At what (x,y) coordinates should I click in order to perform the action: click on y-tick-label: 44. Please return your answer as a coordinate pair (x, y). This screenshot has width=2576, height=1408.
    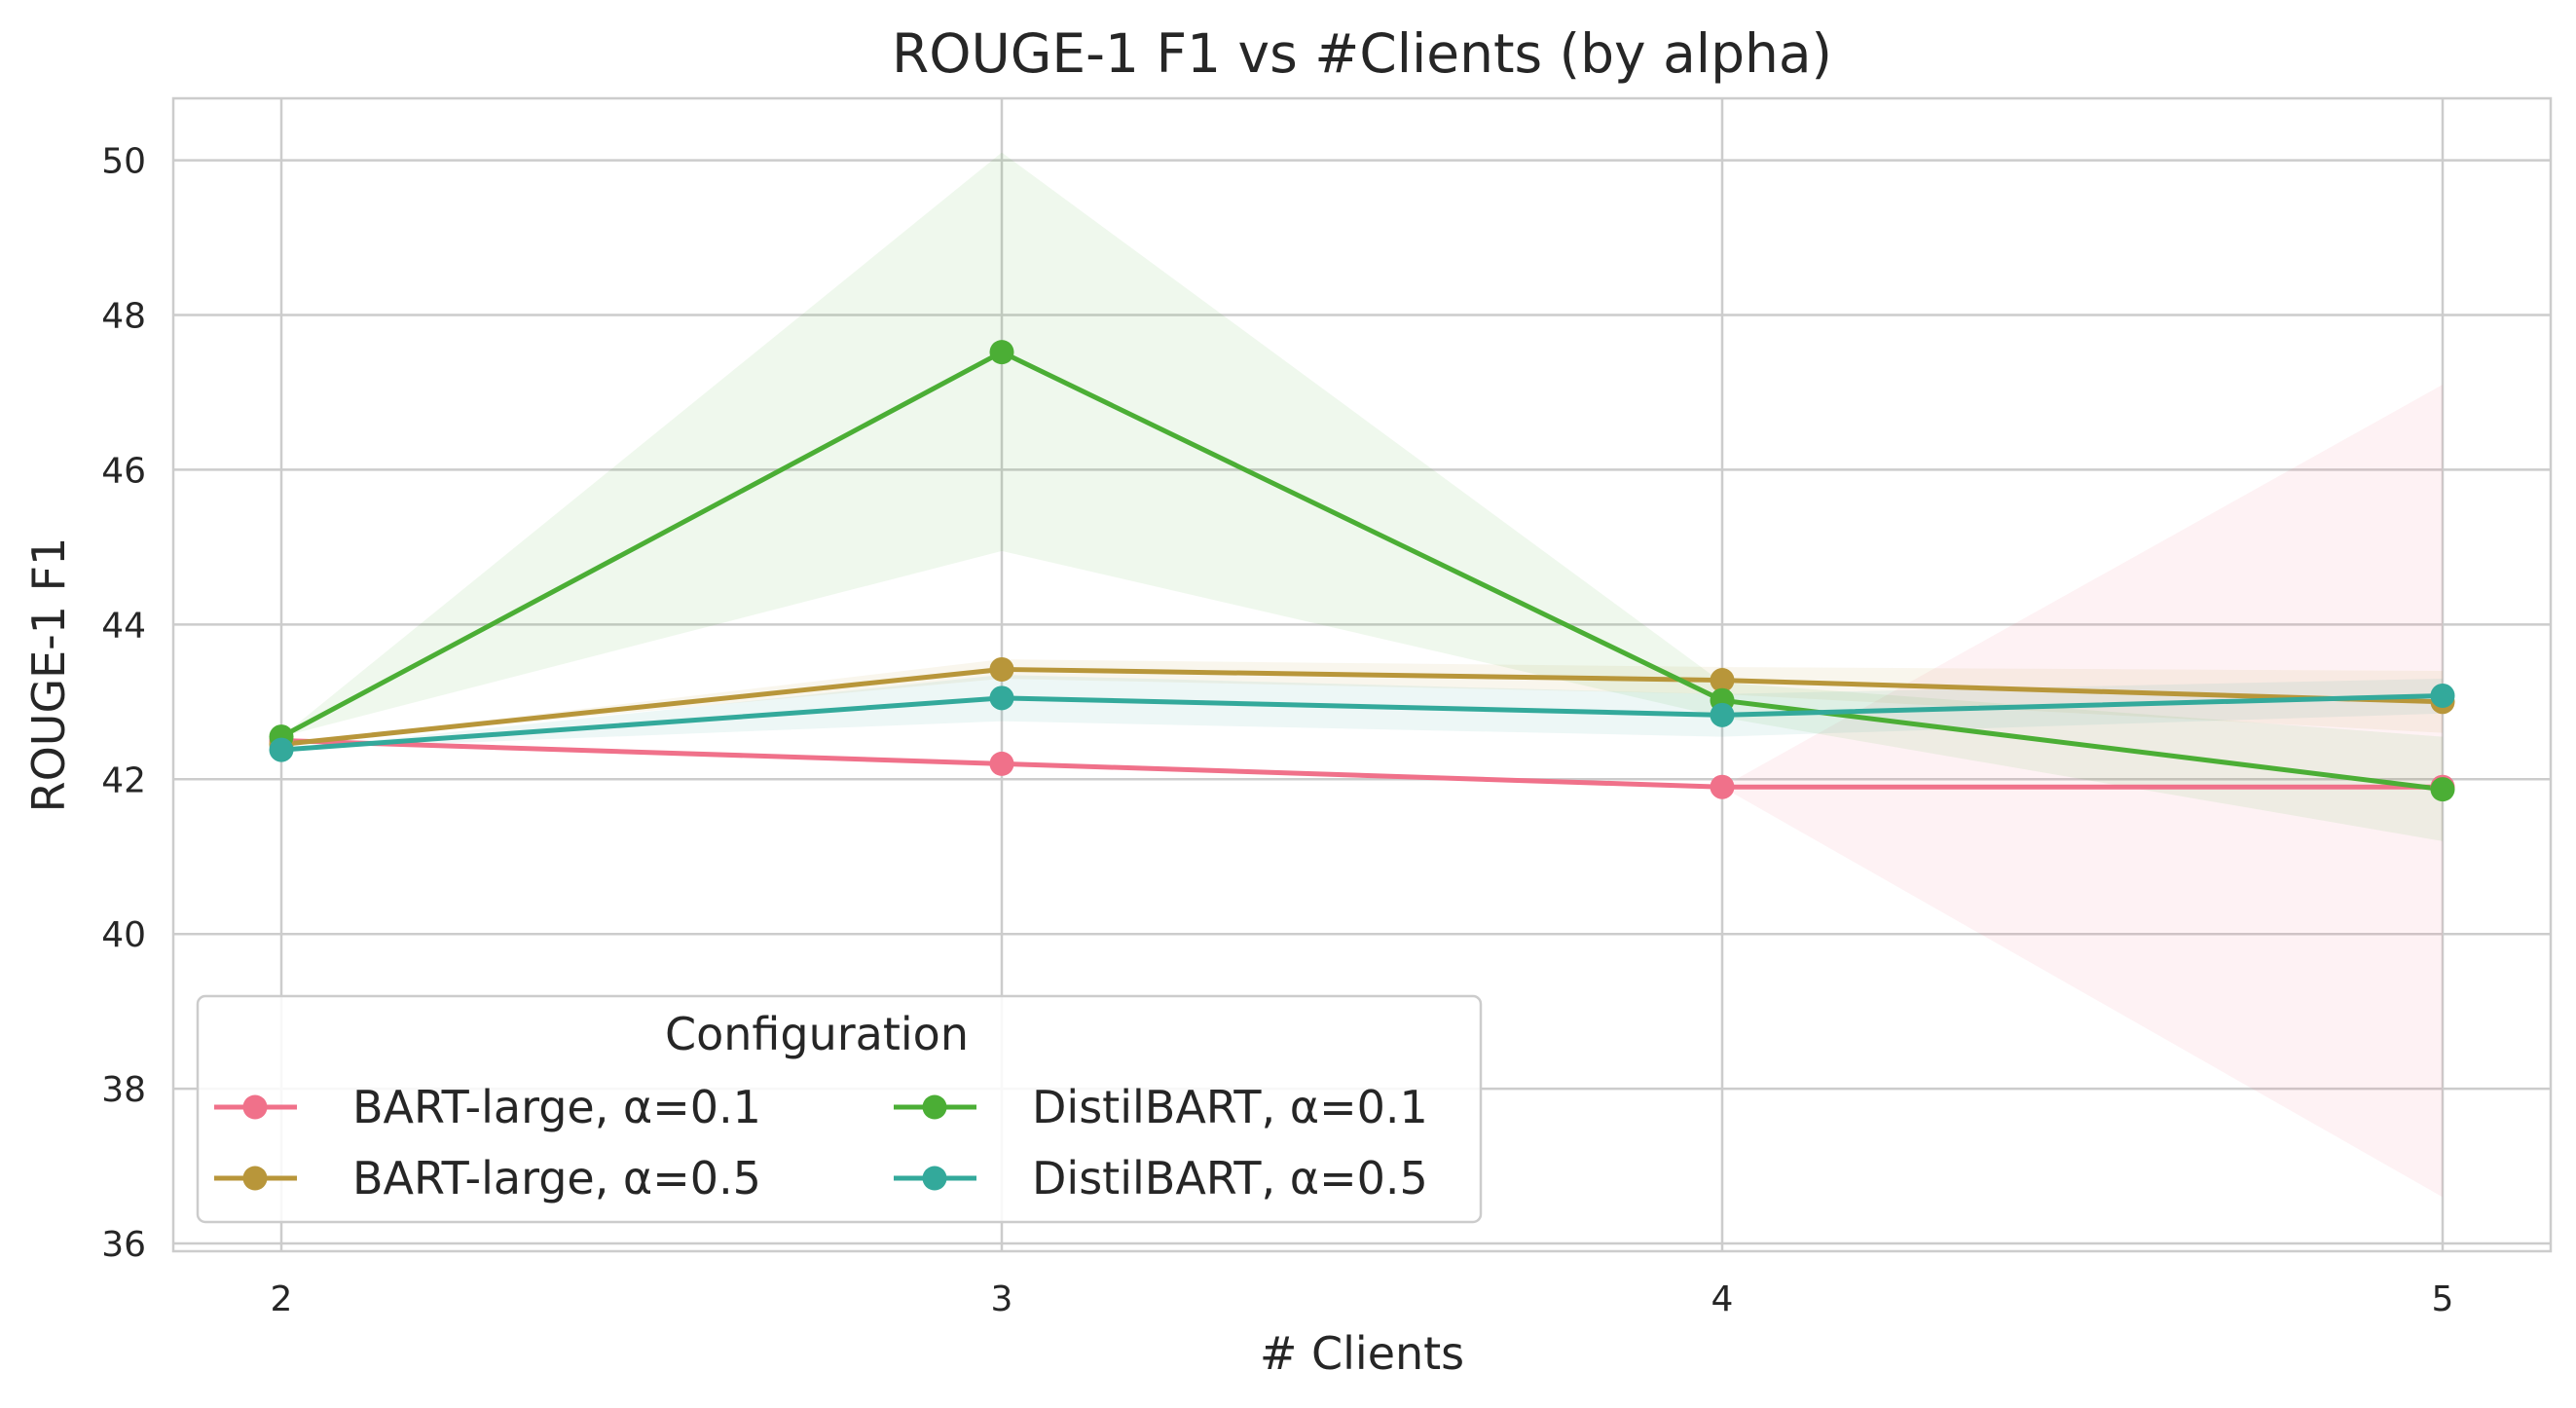
    Looking at the image, I should click on (123, 626).